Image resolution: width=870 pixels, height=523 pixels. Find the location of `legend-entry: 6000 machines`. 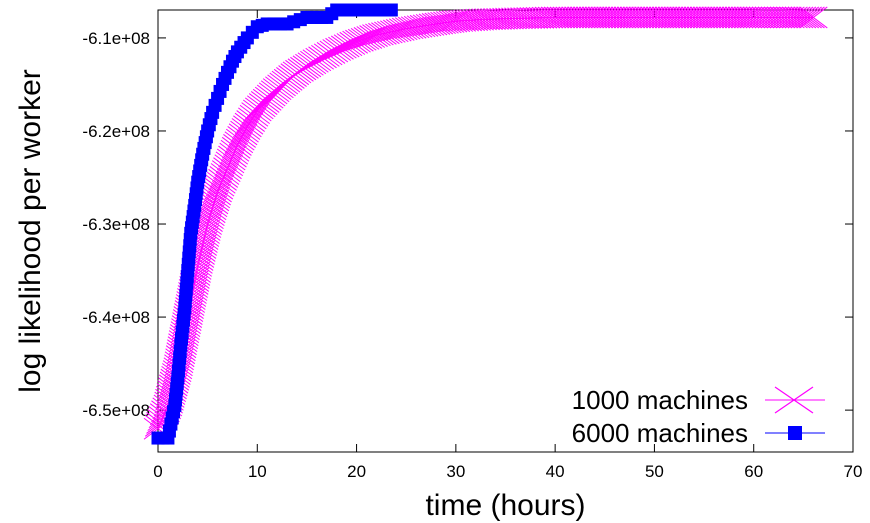

legend-entry: 6000 machines is located at coordinates (698, 433).